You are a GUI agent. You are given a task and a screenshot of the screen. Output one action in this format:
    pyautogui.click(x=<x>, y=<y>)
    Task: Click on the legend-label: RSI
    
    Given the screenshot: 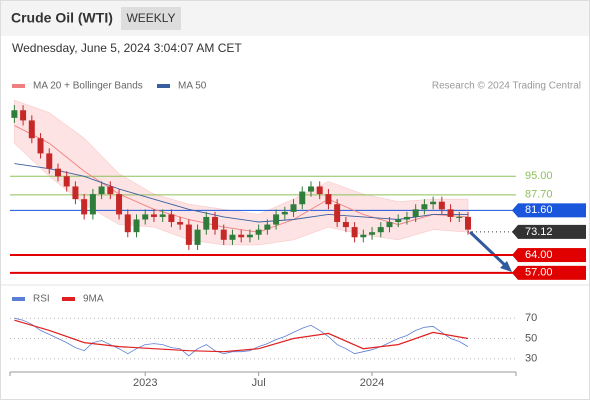 What is the action you would take?
    pyautogui.click(x=41, y=299)
    